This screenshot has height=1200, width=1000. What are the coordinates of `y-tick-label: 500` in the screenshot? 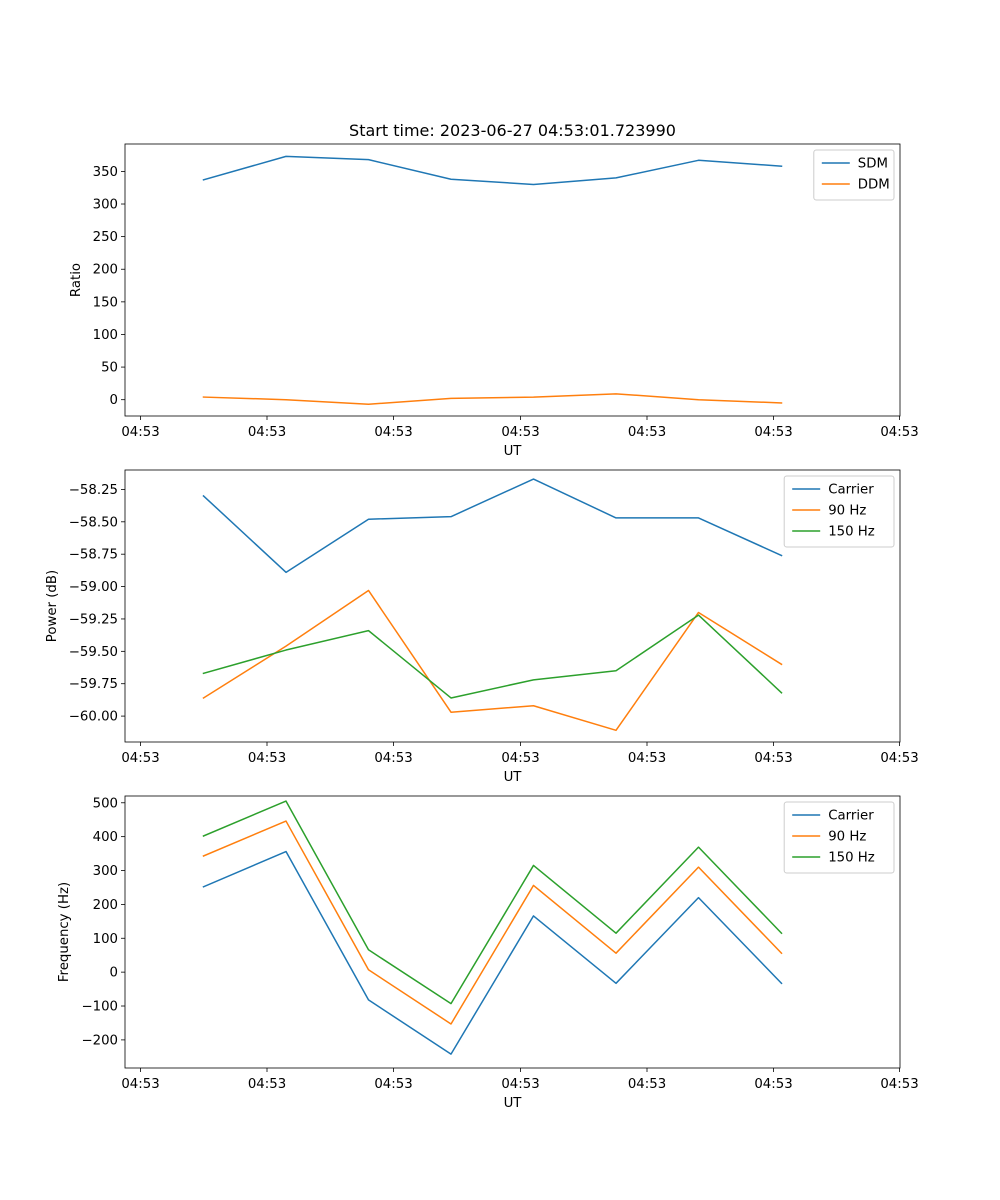 It's located at (105, 803).